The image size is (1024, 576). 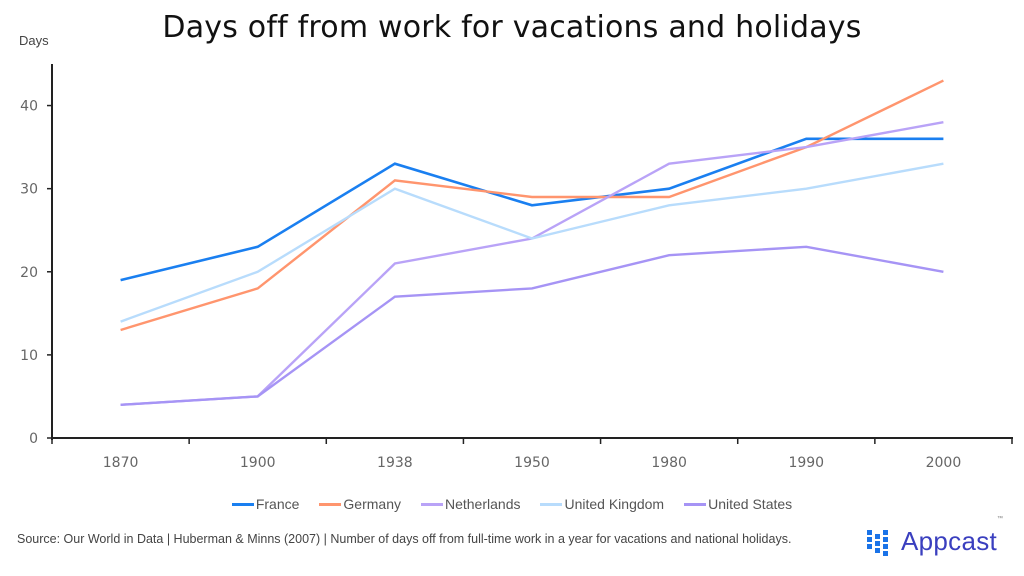 I want to click on x-tick-label: 1900, so click(x=258, y=463).